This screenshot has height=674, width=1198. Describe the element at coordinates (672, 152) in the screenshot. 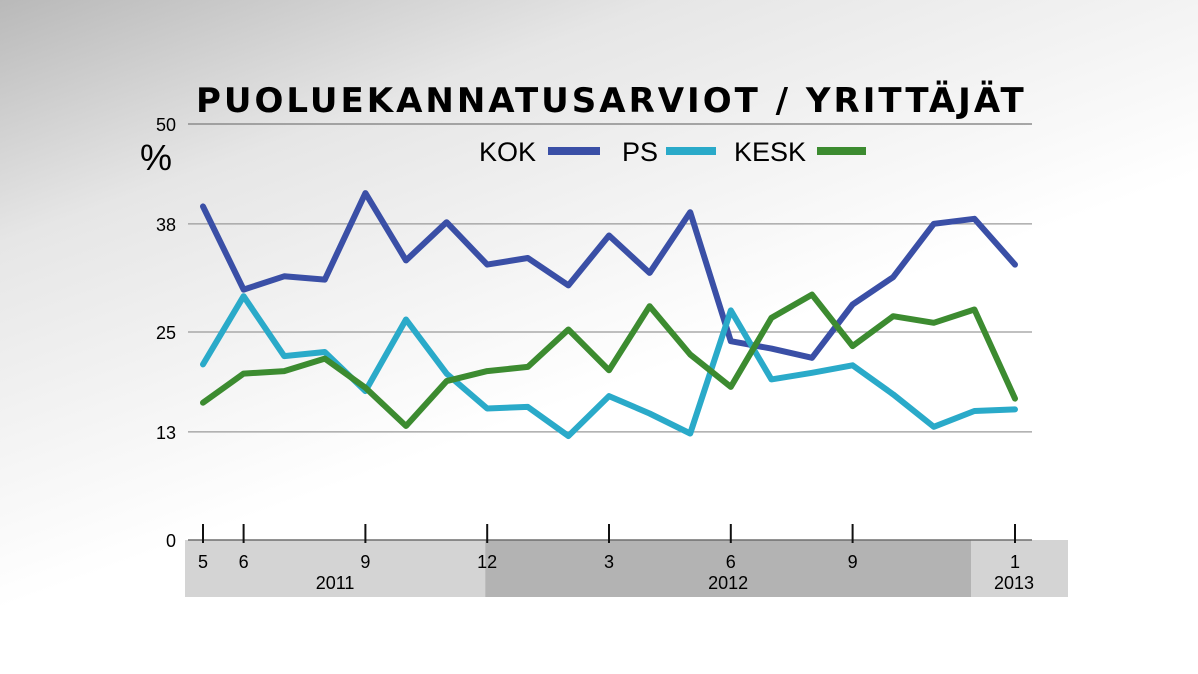

I see `legend: KOK PS KESK` at that location.